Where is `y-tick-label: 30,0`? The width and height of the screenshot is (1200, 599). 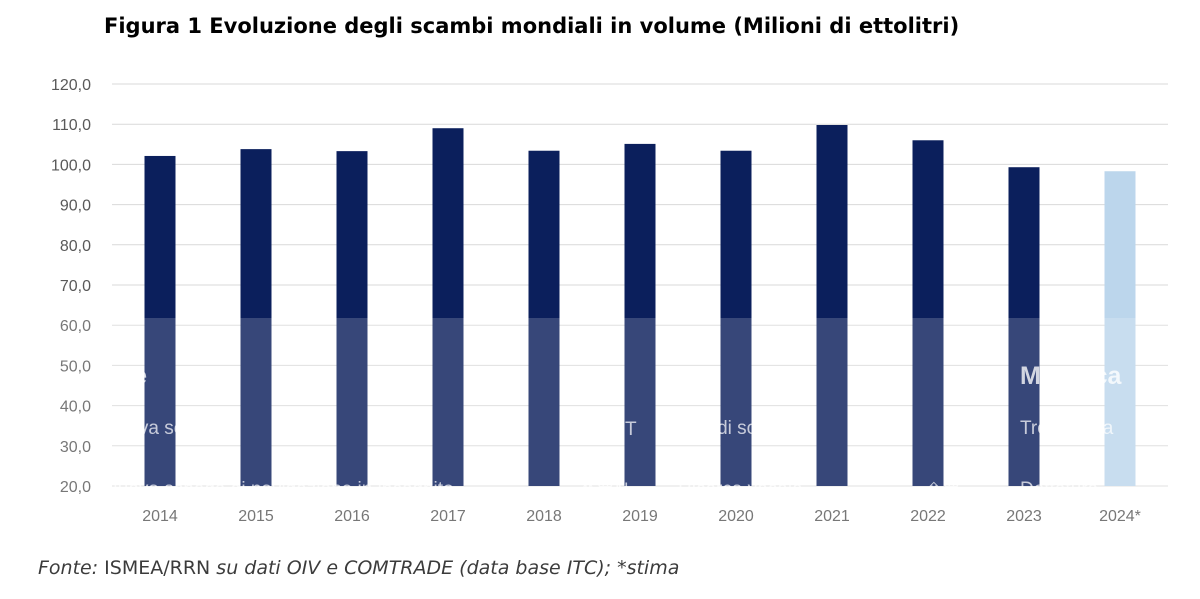
y-tick-label: 30,0 is located at coordinates (75, 447).